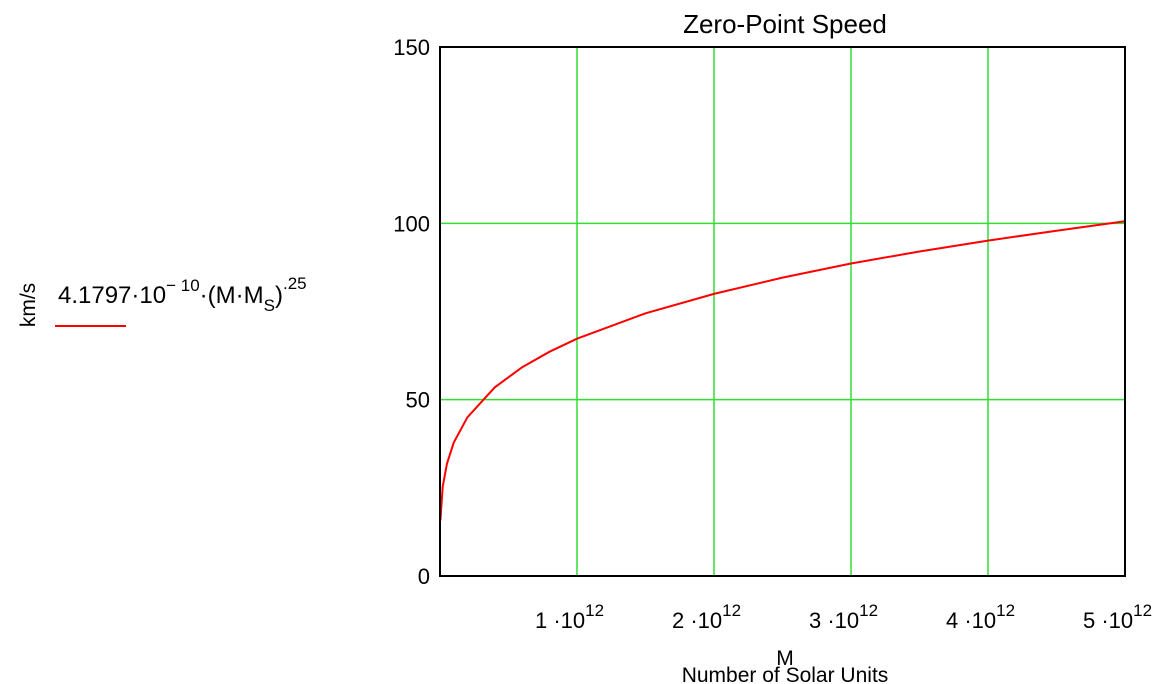  Describe the element at coordinates (785, 674) in the screenshot. I see `x-axis-label: Number of Solar Units` at that location.